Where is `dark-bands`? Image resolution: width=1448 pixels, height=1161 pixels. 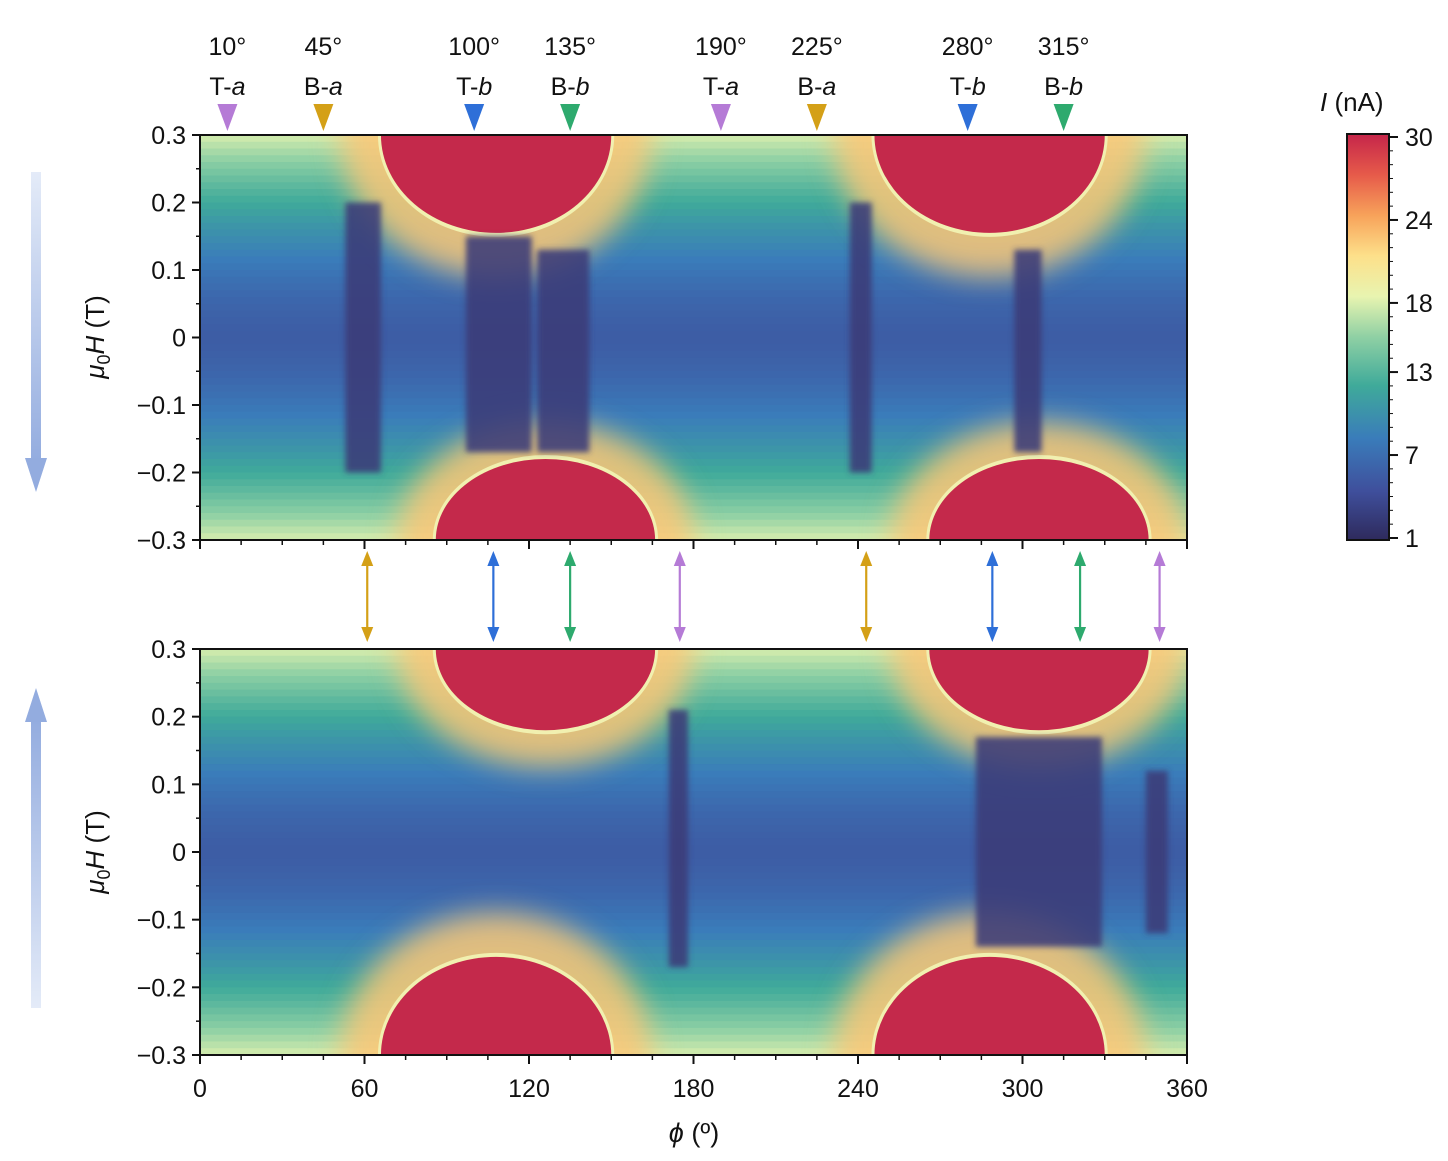 dark-bands is located at coordinates (918, 838).